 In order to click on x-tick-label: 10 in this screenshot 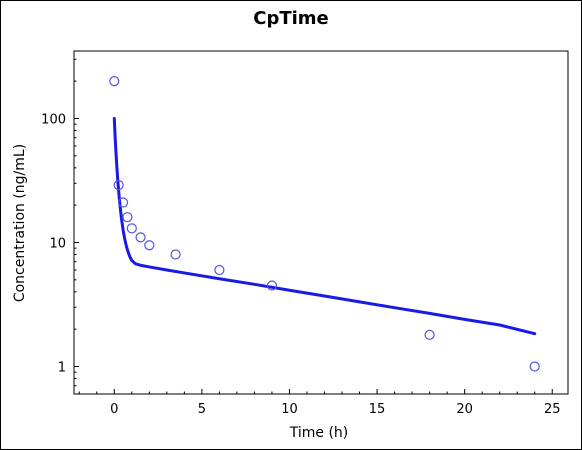, I will do `click(289, 409)`.